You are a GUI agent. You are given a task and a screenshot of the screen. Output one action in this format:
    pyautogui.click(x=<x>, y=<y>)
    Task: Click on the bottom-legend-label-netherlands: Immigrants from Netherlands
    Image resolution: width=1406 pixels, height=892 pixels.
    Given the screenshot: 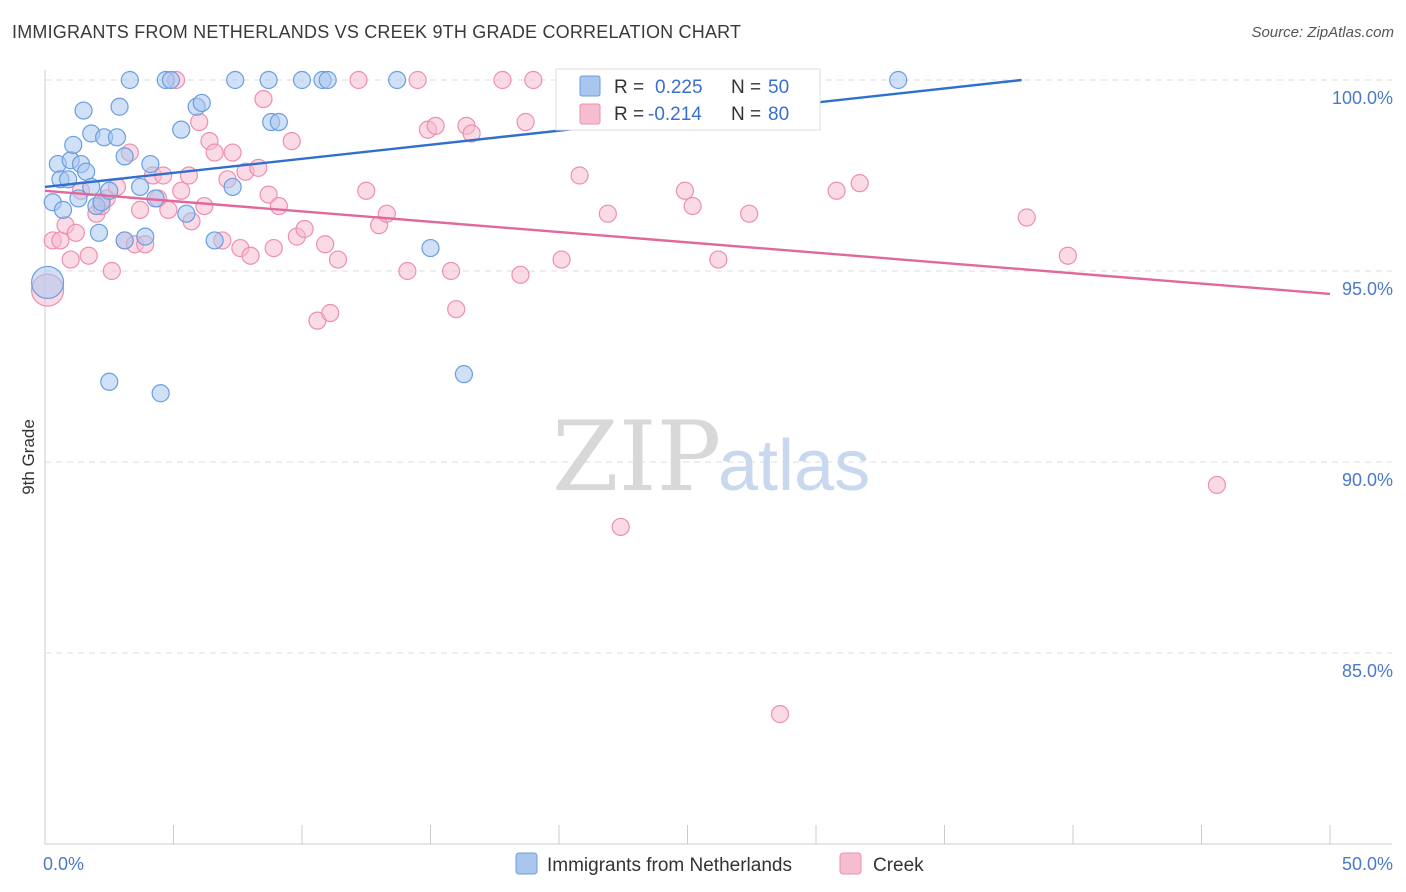 What is the action you would take?
    pyautogui.click(x=669, y=865)
    